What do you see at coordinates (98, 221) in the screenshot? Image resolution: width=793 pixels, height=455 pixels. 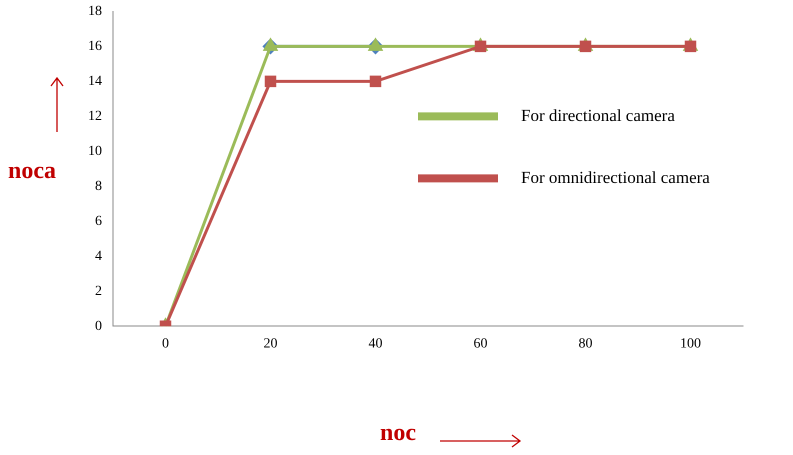 I see `y-tick-label: 6` at bounding box center [98, 221].